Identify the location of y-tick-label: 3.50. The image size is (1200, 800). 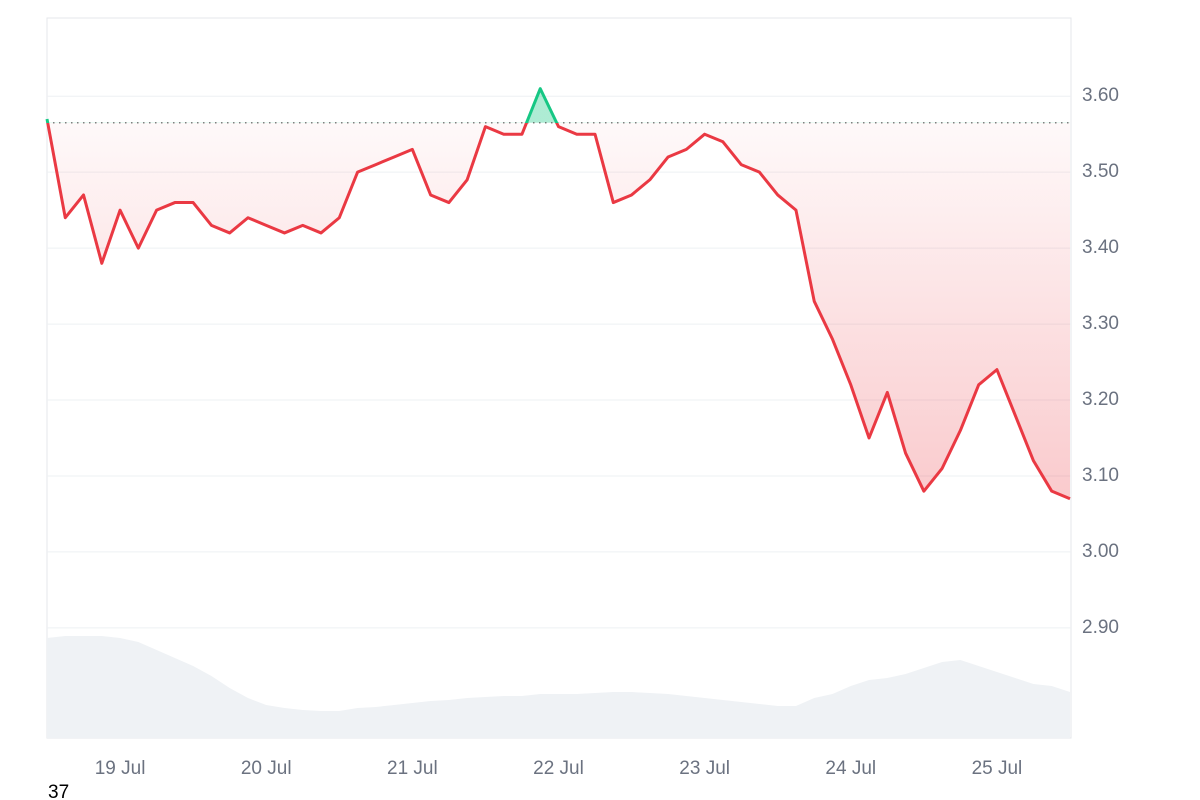
(1100, 171).